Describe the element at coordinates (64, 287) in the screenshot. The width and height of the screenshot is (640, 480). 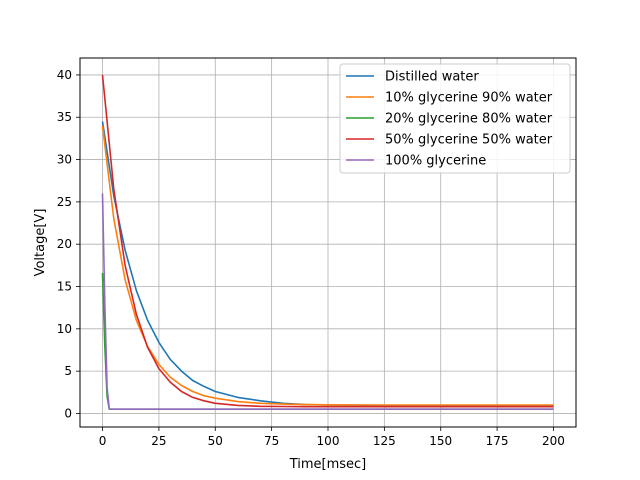
I see `y-tick-label: 15` at that location.